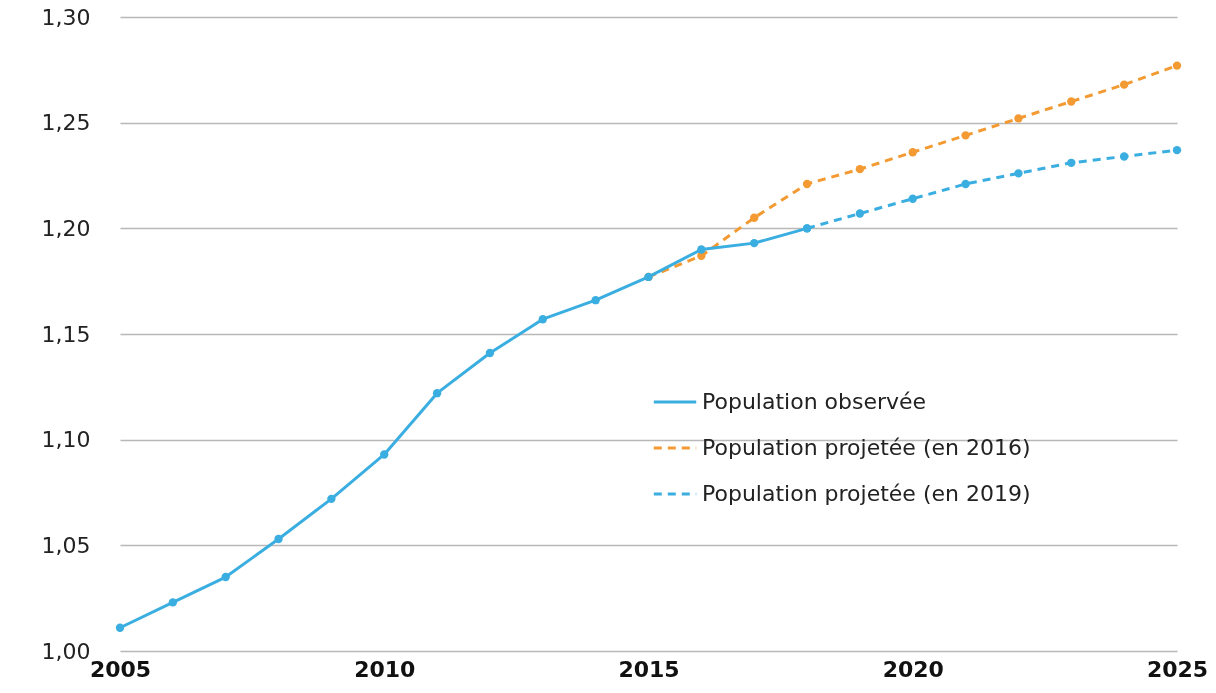 The width and height of the screenshot is (1216, 693). What do you see at coordinates (66, 123) in the screenshot?
I see `y-tick-label: 1,25` at bounding box center [66, 123].